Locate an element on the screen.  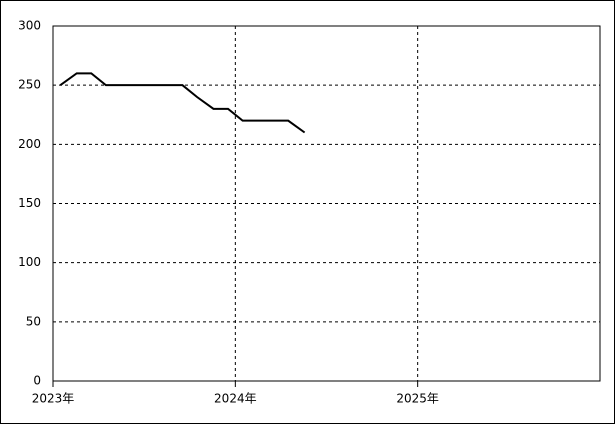
x-tick-label: 2025年 is located at coordinates (417, 399).